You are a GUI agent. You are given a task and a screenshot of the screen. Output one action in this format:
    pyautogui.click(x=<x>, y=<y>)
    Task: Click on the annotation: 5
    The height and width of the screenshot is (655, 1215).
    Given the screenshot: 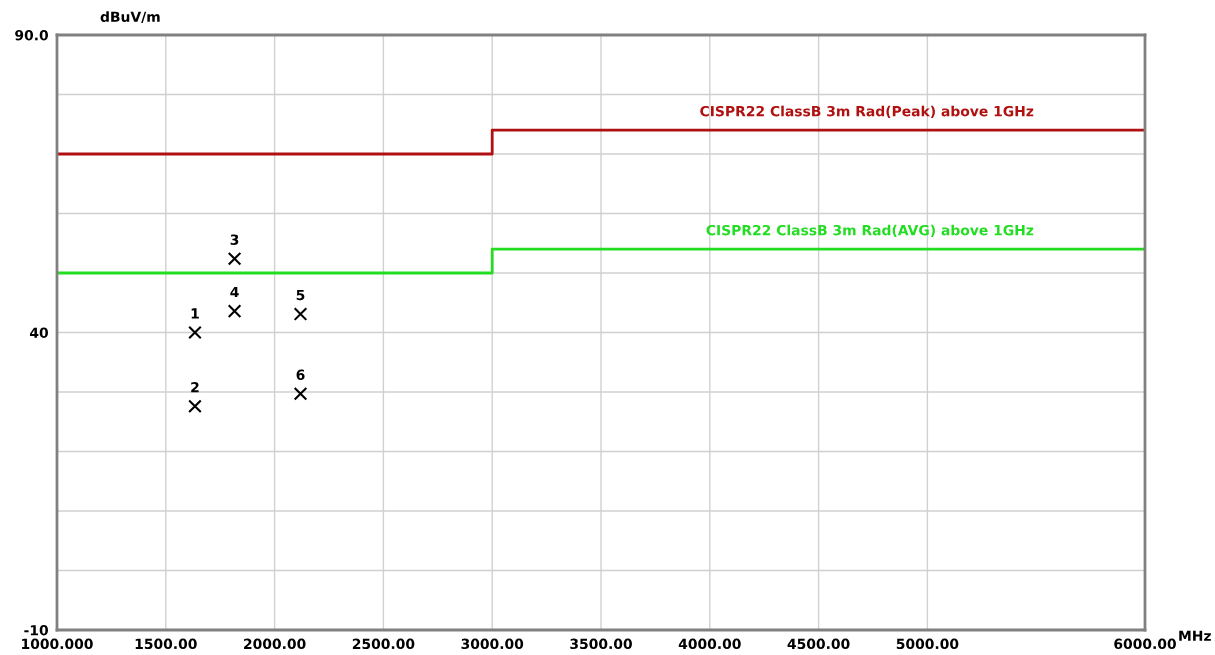 What is the action you would take?
    pyautogui.click(x=300, y=295)
    